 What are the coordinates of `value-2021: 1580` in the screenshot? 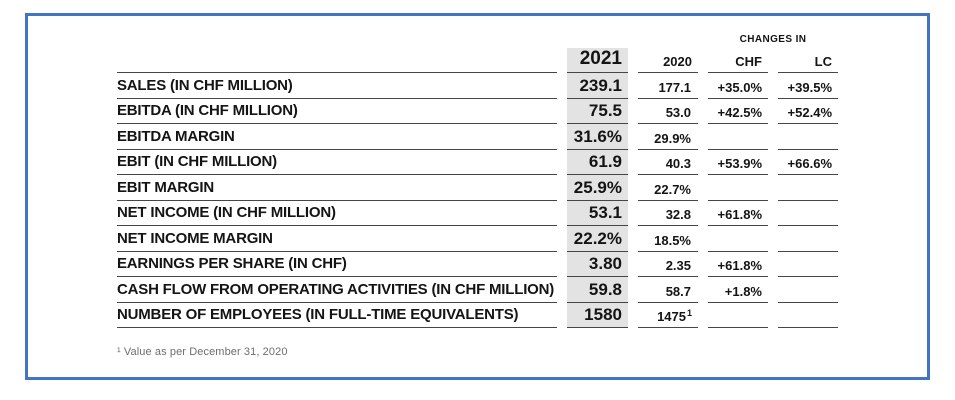 It's located at (597, 315).